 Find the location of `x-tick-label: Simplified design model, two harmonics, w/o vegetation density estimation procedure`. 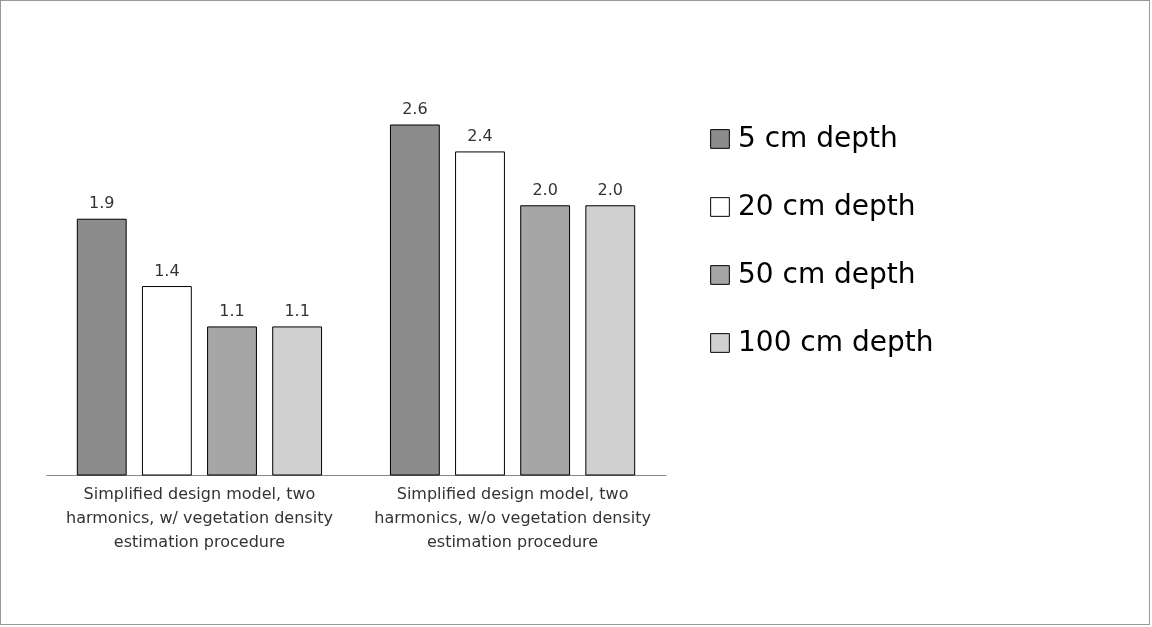

x-tick-label: Simplified design model, two harmonics, w/o vegetation density estimation procedure is located at coordinates (512, 517).